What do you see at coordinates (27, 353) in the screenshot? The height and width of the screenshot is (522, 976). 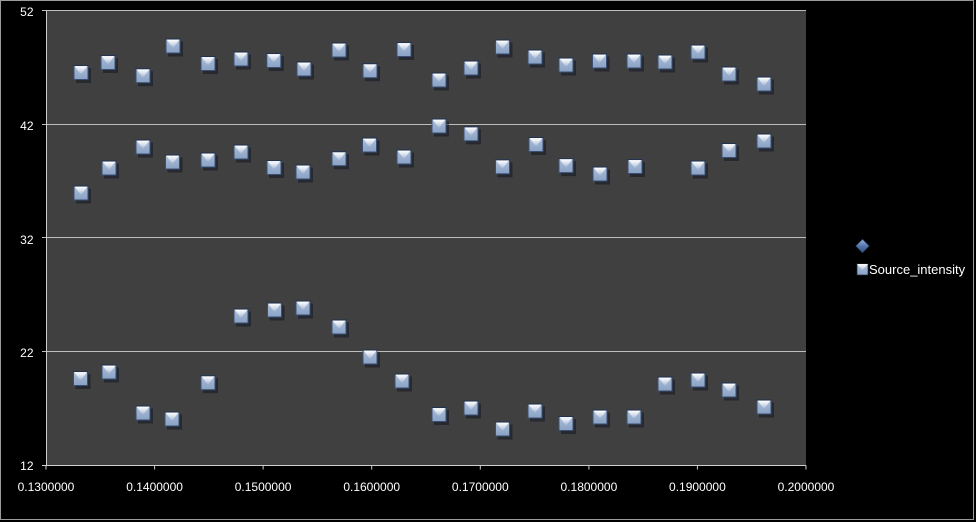 I see `svg-text: 22` at bounding box center [27, 353].